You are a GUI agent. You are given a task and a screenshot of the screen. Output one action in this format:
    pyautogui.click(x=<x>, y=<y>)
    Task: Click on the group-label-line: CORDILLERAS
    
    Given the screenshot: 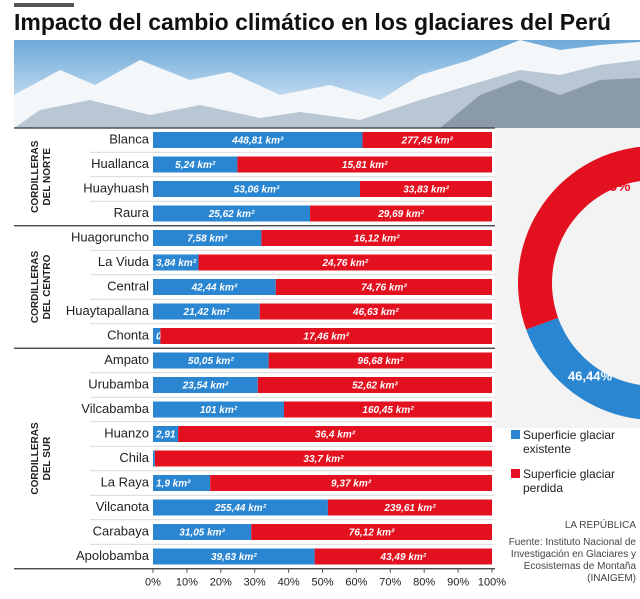 What is the action you would take?
    pyautogui.click(x=35, y=287)
    